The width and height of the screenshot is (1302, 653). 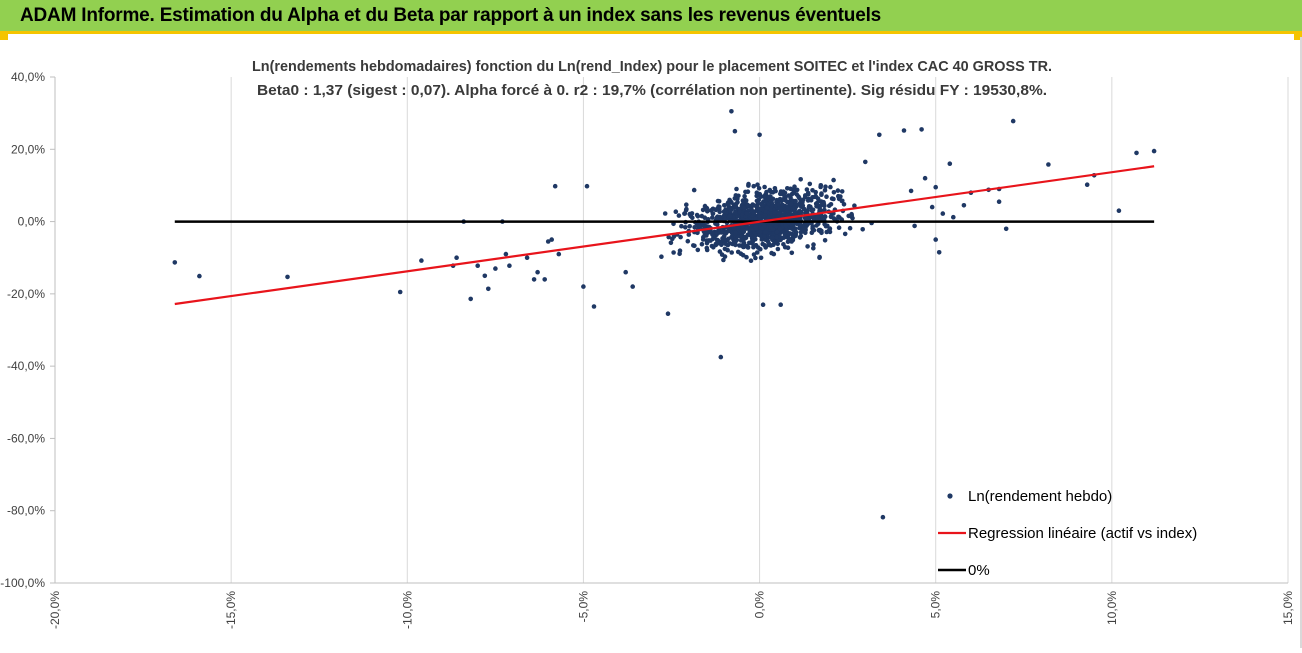 What do you see at coordinates (55, 610) in the screenshot?
I see `x-tick-label: -20,0%` at bounding box center [55, 610].